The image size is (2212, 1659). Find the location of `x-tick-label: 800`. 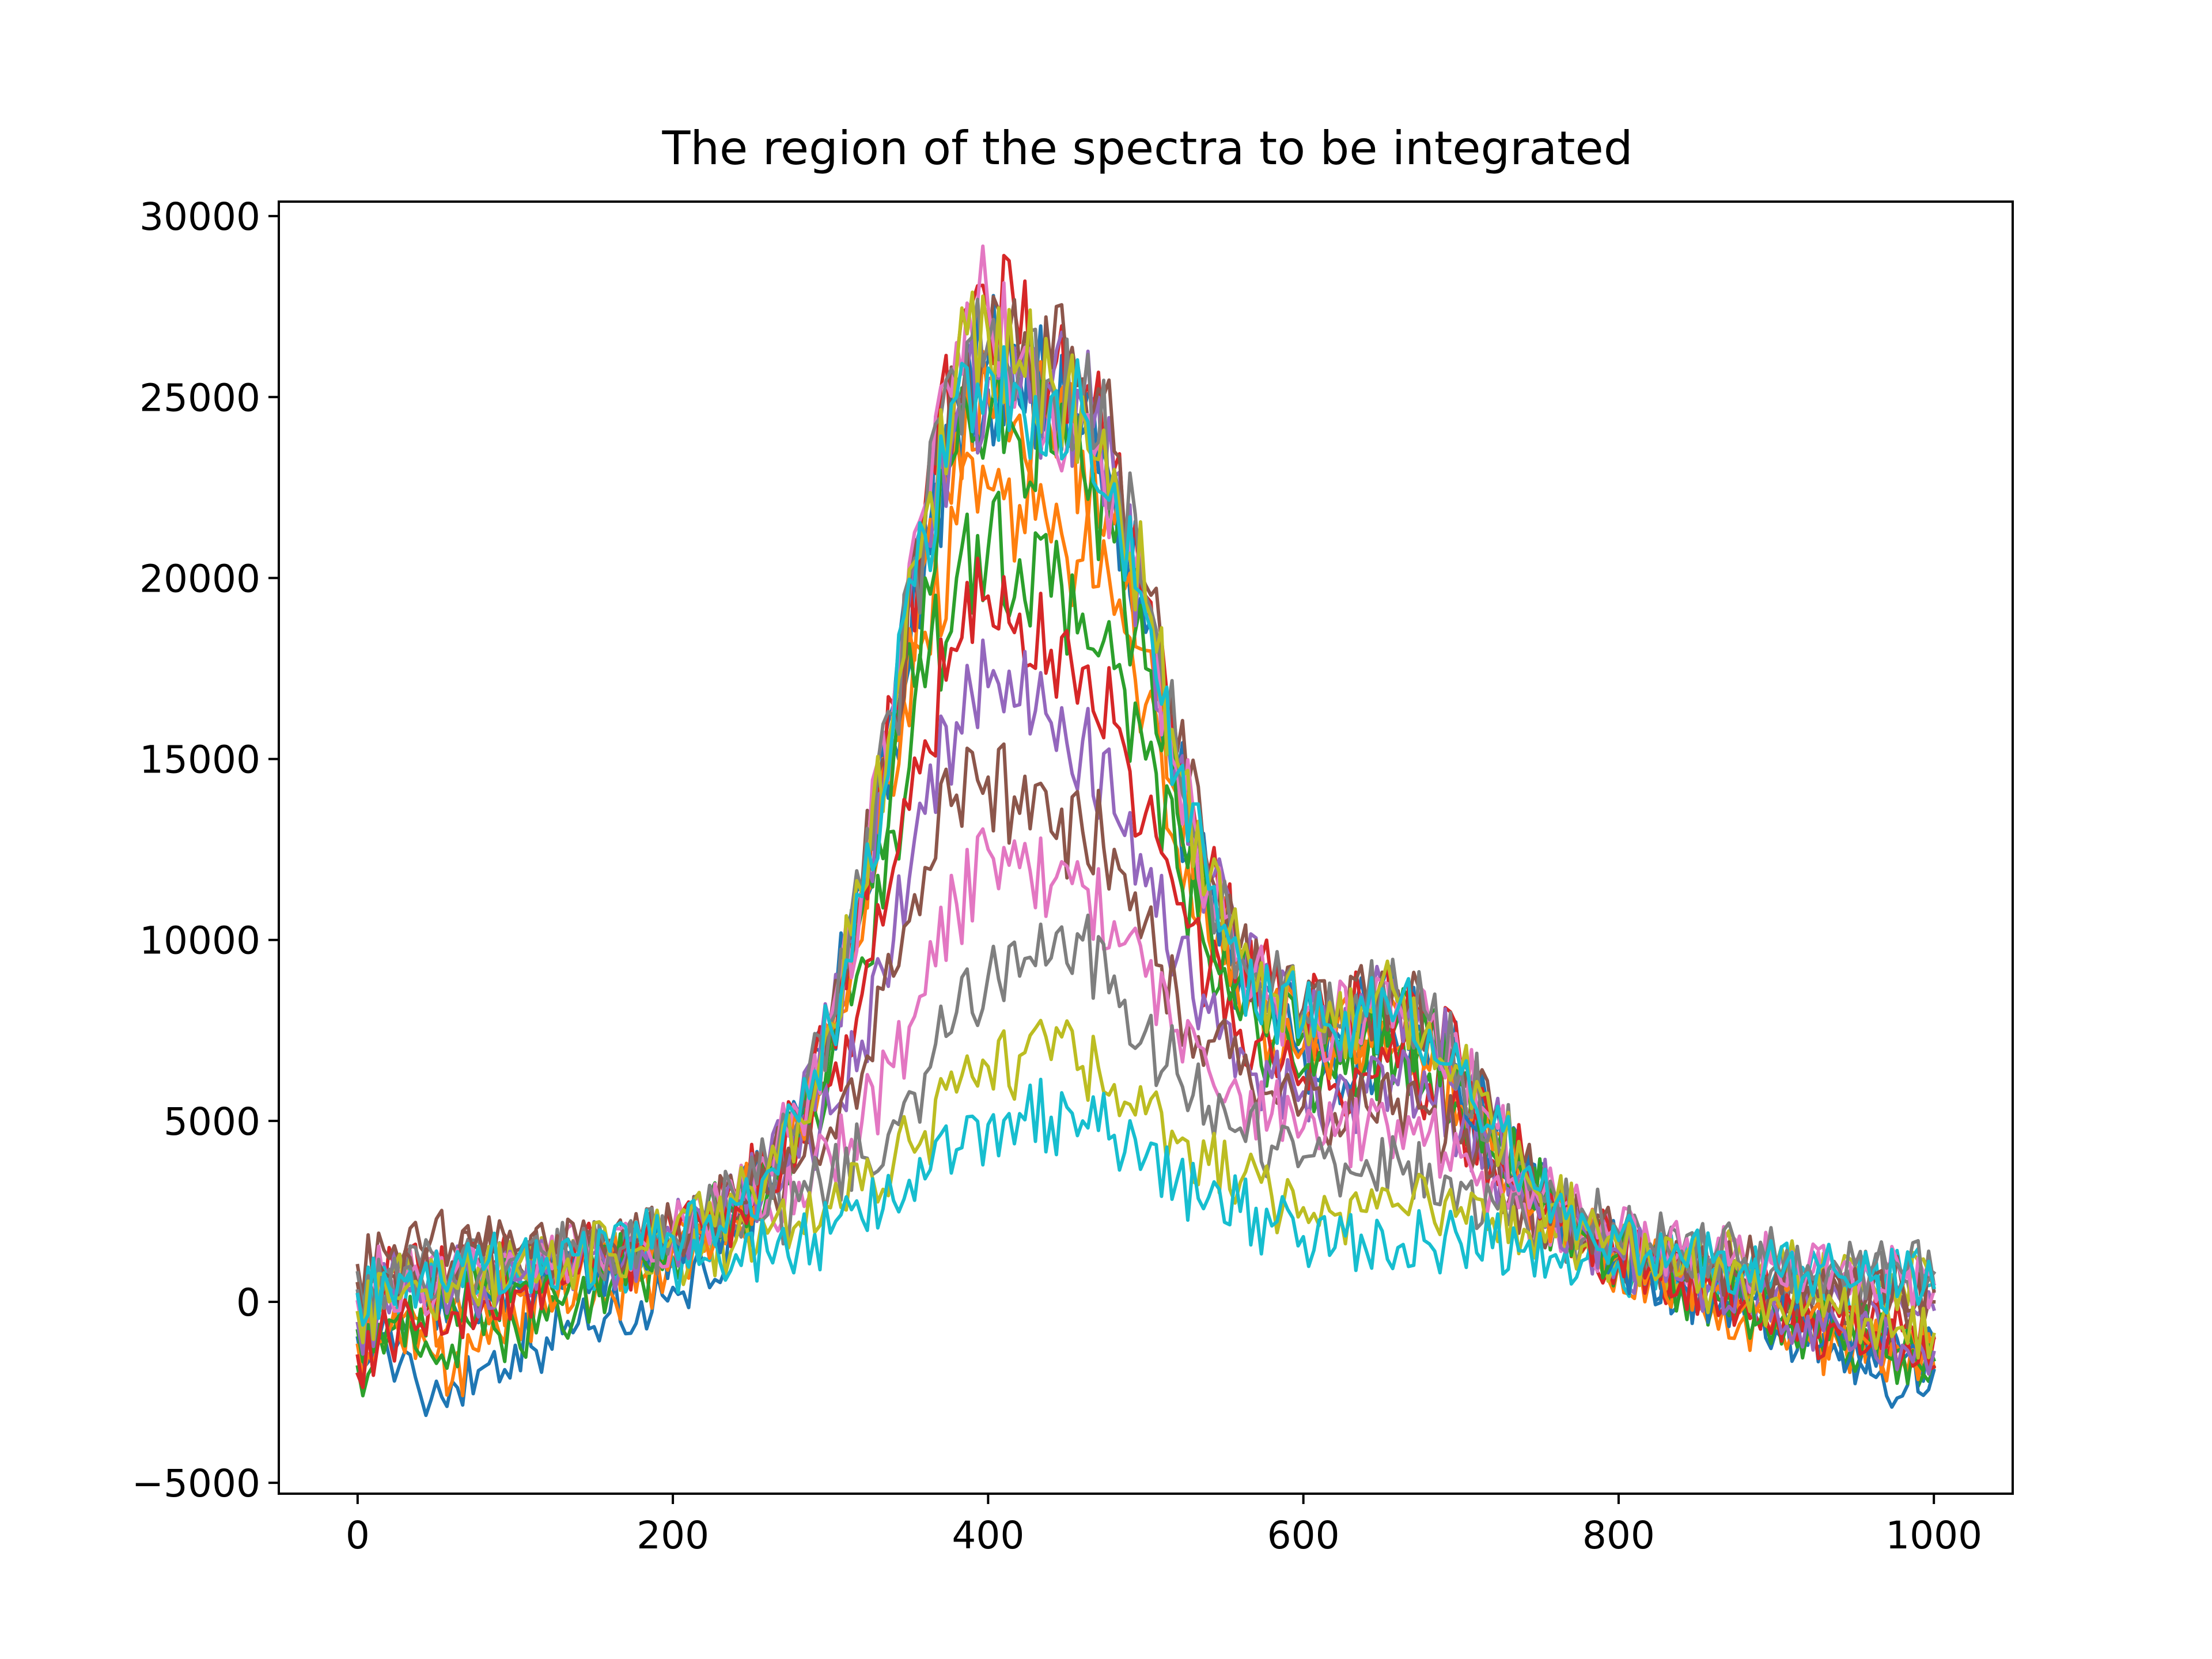

x-tick-label: 800 is located at coordinates (1618, 1535).